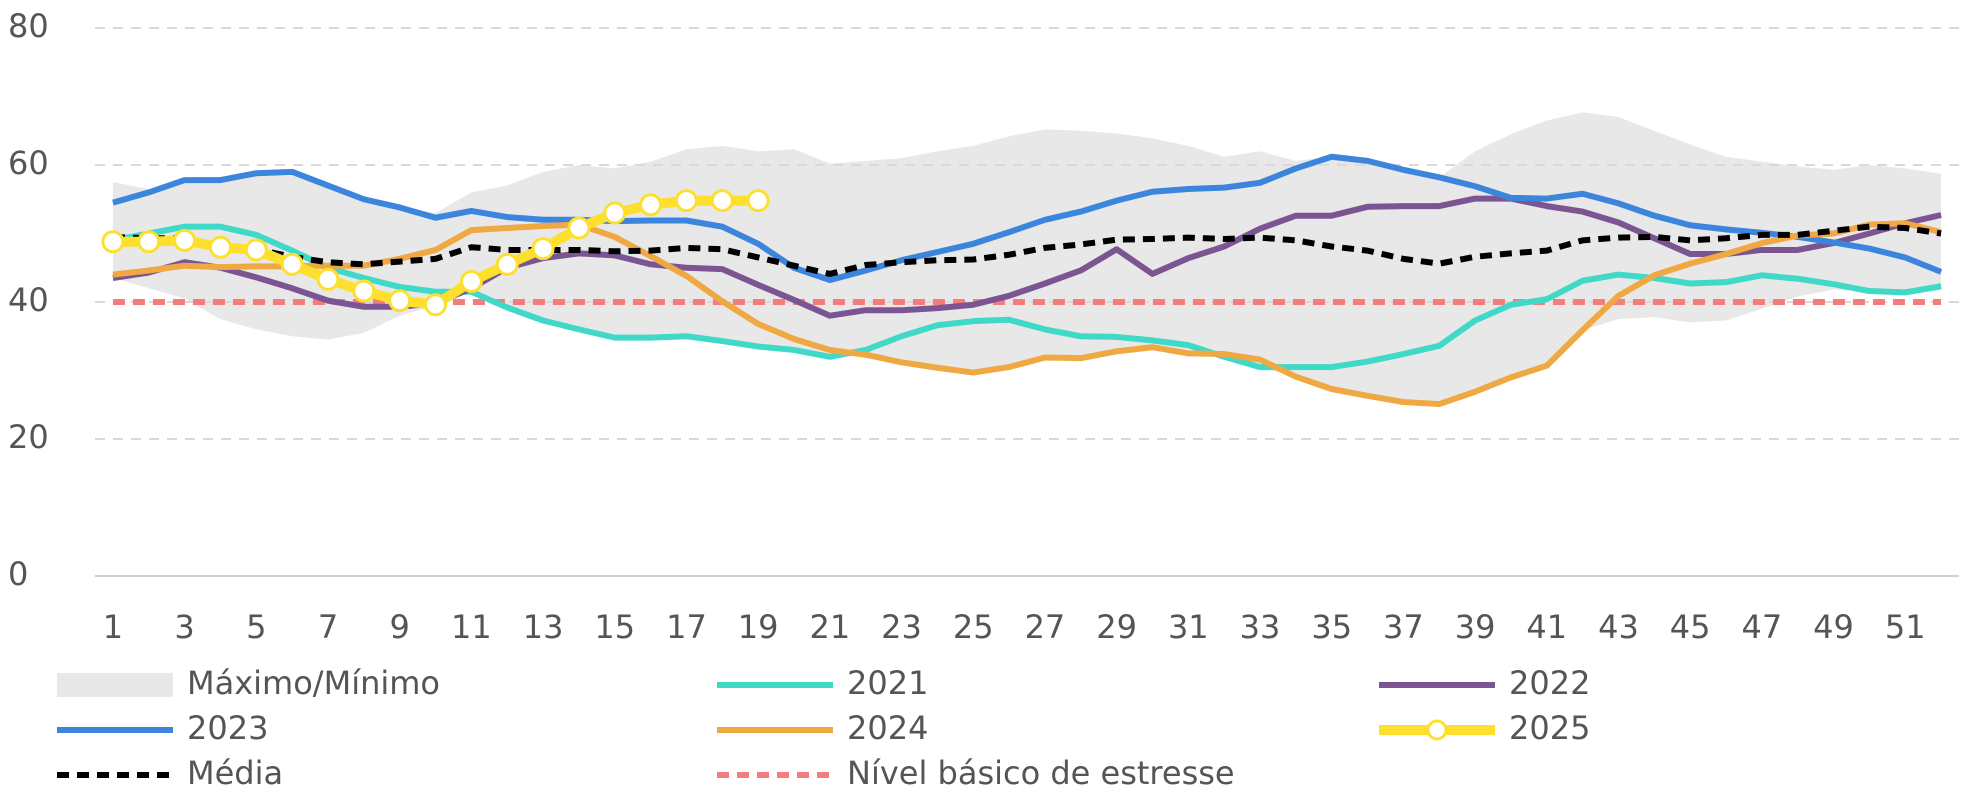 Image resolution: width=1974 pixels, height=796 pixels. Describe the element at coordinates (1403, 627) in the screenshot. I see `x-tick-label: 37` at that location.